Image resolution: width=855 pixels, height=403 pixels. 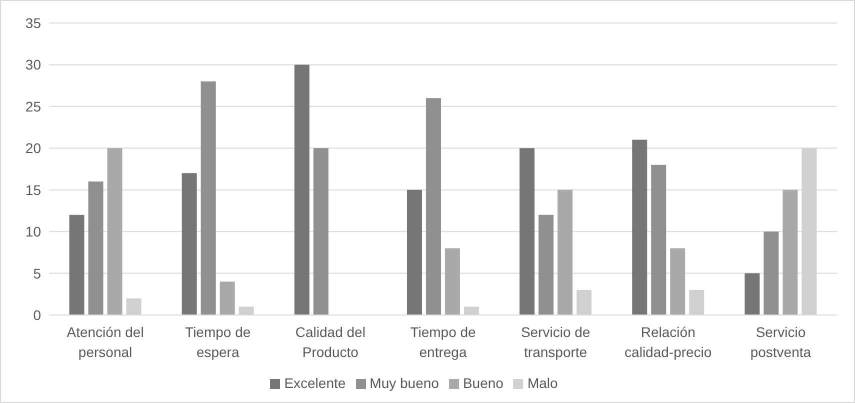 I want to click on y-tick-label: 30, so click(x=33, y=64).